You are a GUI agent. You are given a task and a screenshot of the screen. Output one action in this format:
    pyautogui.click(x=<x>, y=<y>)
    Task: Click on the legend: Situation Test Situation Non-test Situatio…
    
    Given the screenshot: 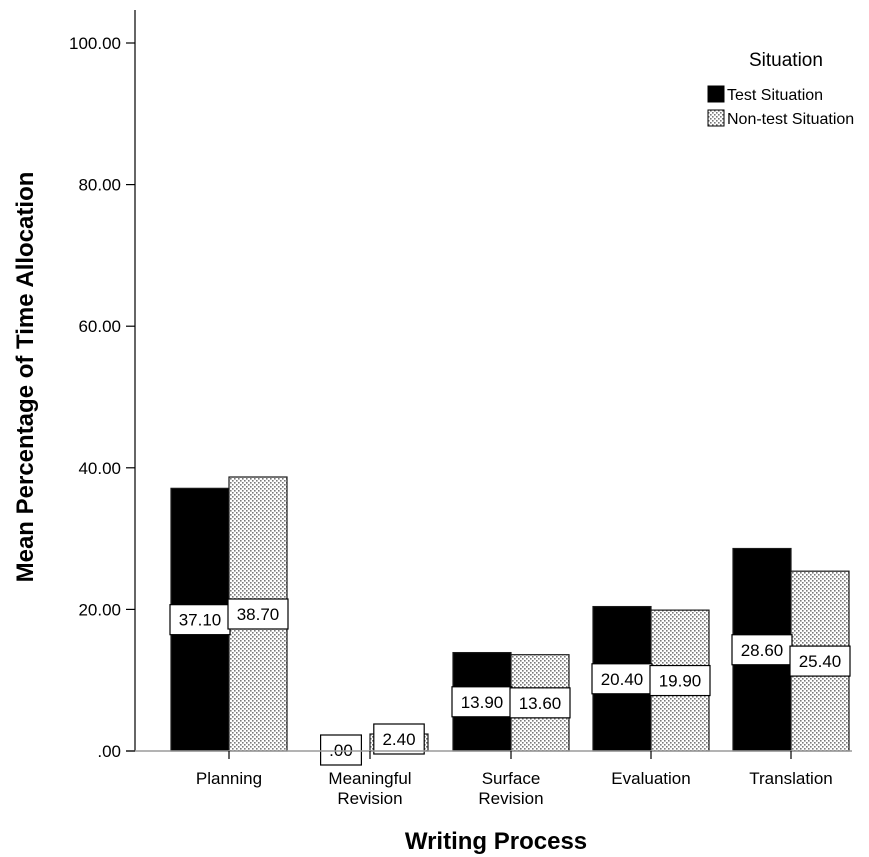 What is the action you would take?
    pyautogui.click(x=780, y=89)
    